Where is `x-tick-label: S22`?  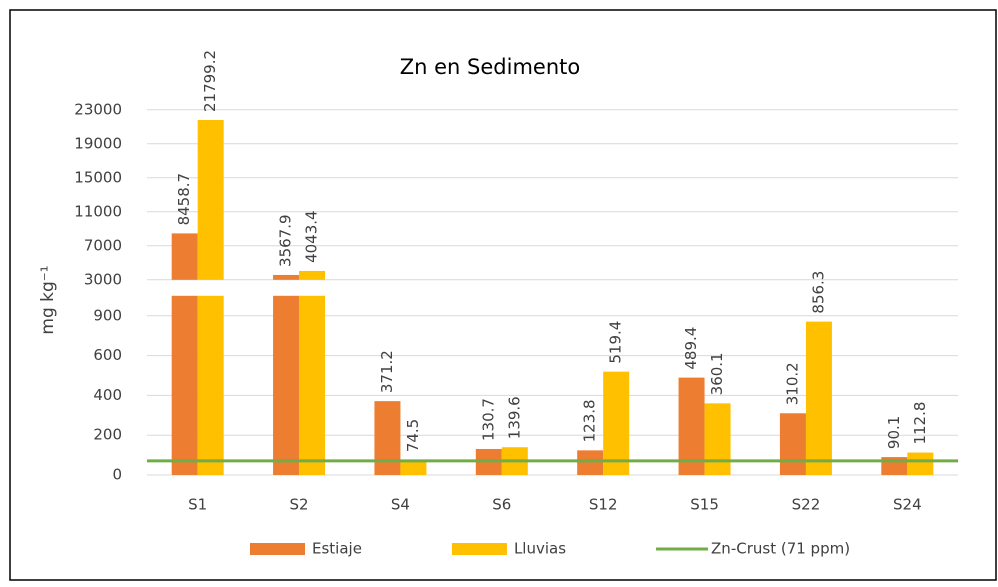
x-tick-label: S22 is located at coordinates (806, 505).